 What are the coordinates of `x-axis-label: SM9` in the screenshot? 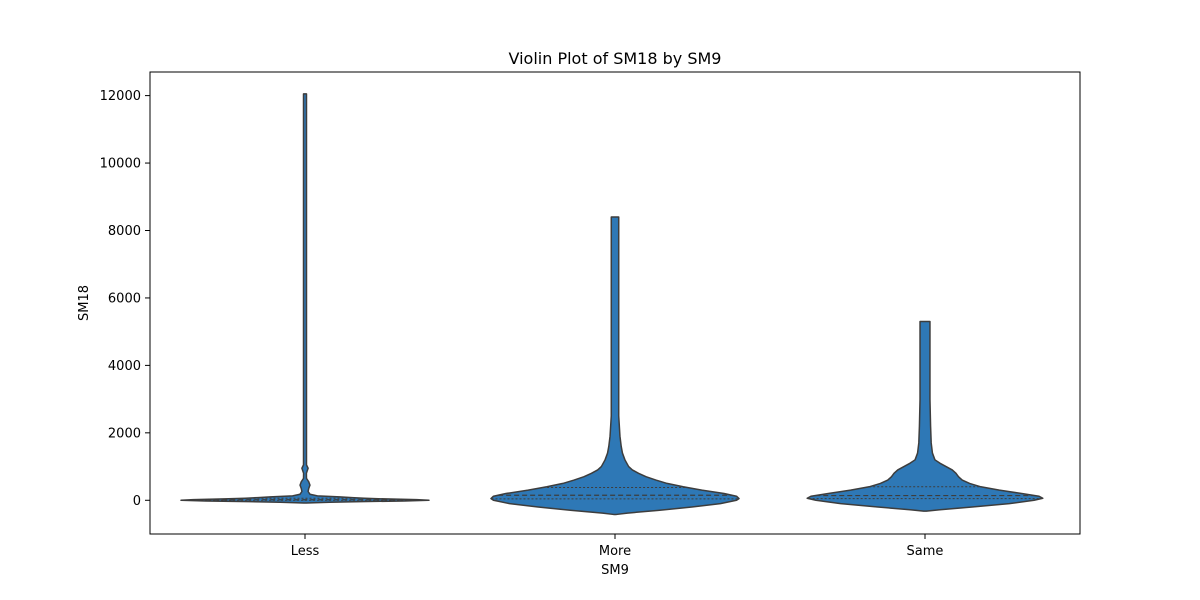 It's located at (615, 570).